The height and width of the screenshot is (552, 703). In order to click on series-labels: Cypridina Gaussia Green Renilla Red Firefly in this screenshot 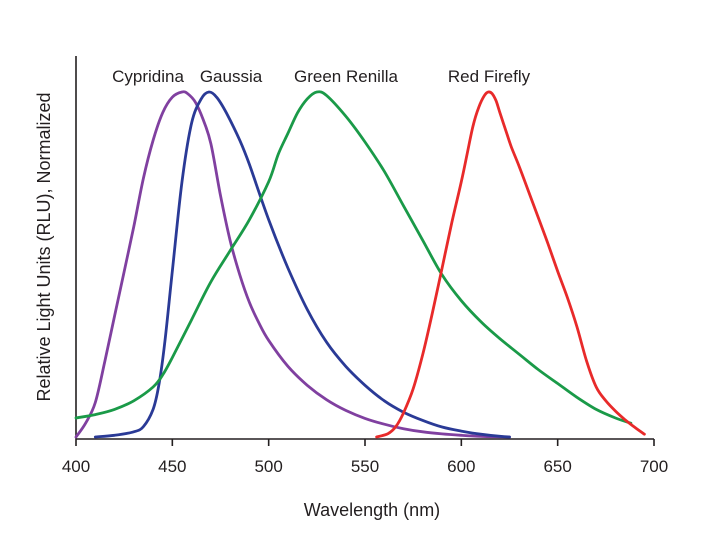, I will do `click(321, 76)`.